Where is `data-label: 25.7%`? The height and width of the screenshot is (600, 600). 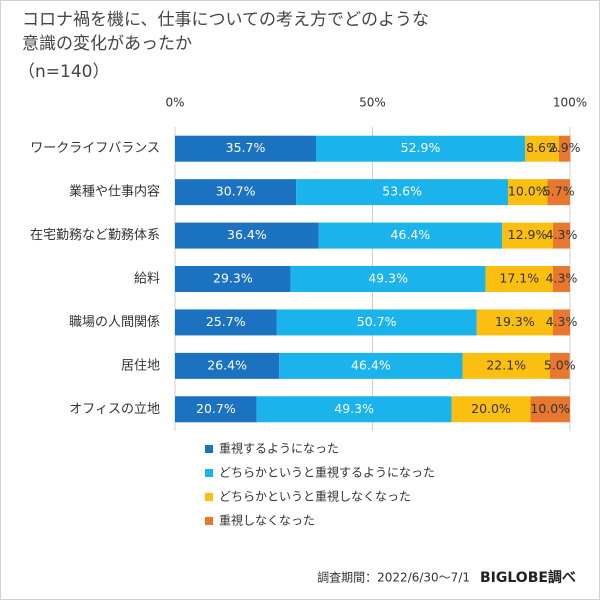 data-label: 25.7% is located at coordinates (226, 321).